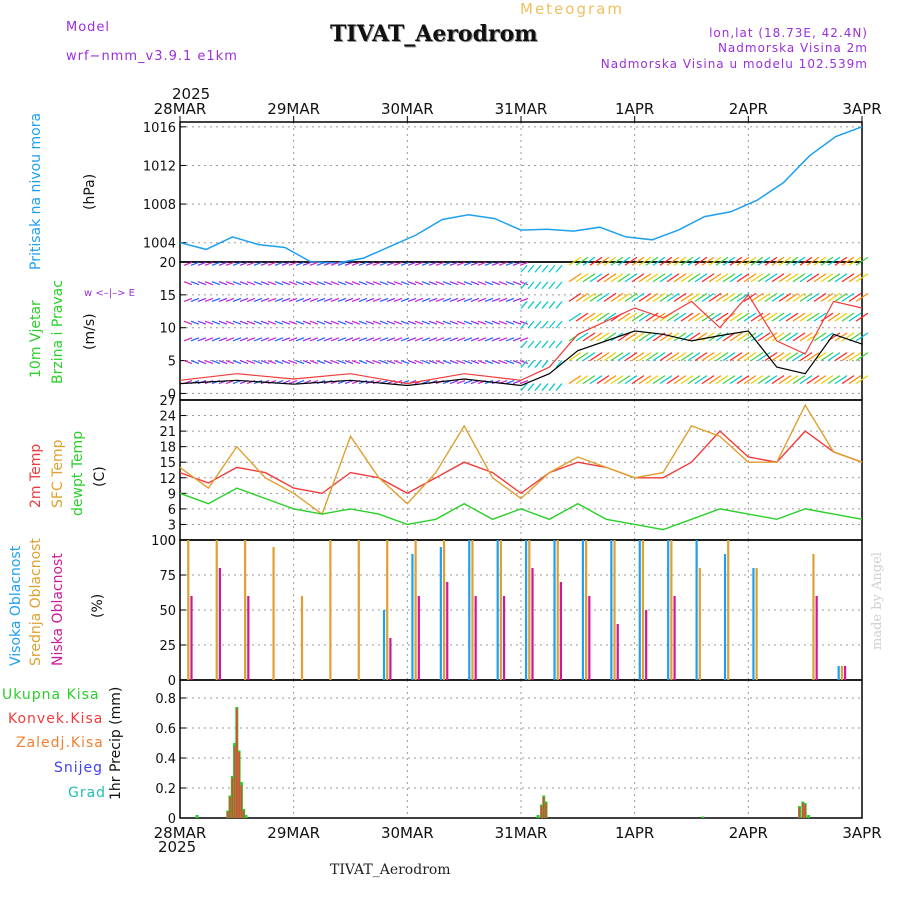 The width and height of the screenshot is (900, 900). What do you see at coordinates (167, 463) in the screenshot?
I see `y-tick-label: 15` at bounding box center [167, 463].